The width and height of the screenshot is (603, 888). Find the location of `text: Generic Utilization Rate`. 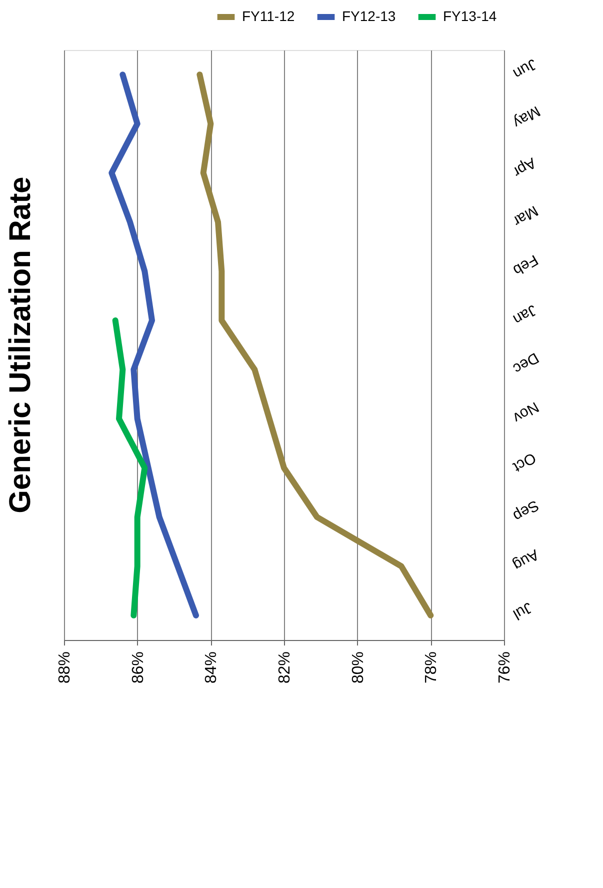

text: Generic Utilization Rate is located at coordinates (20, 345).